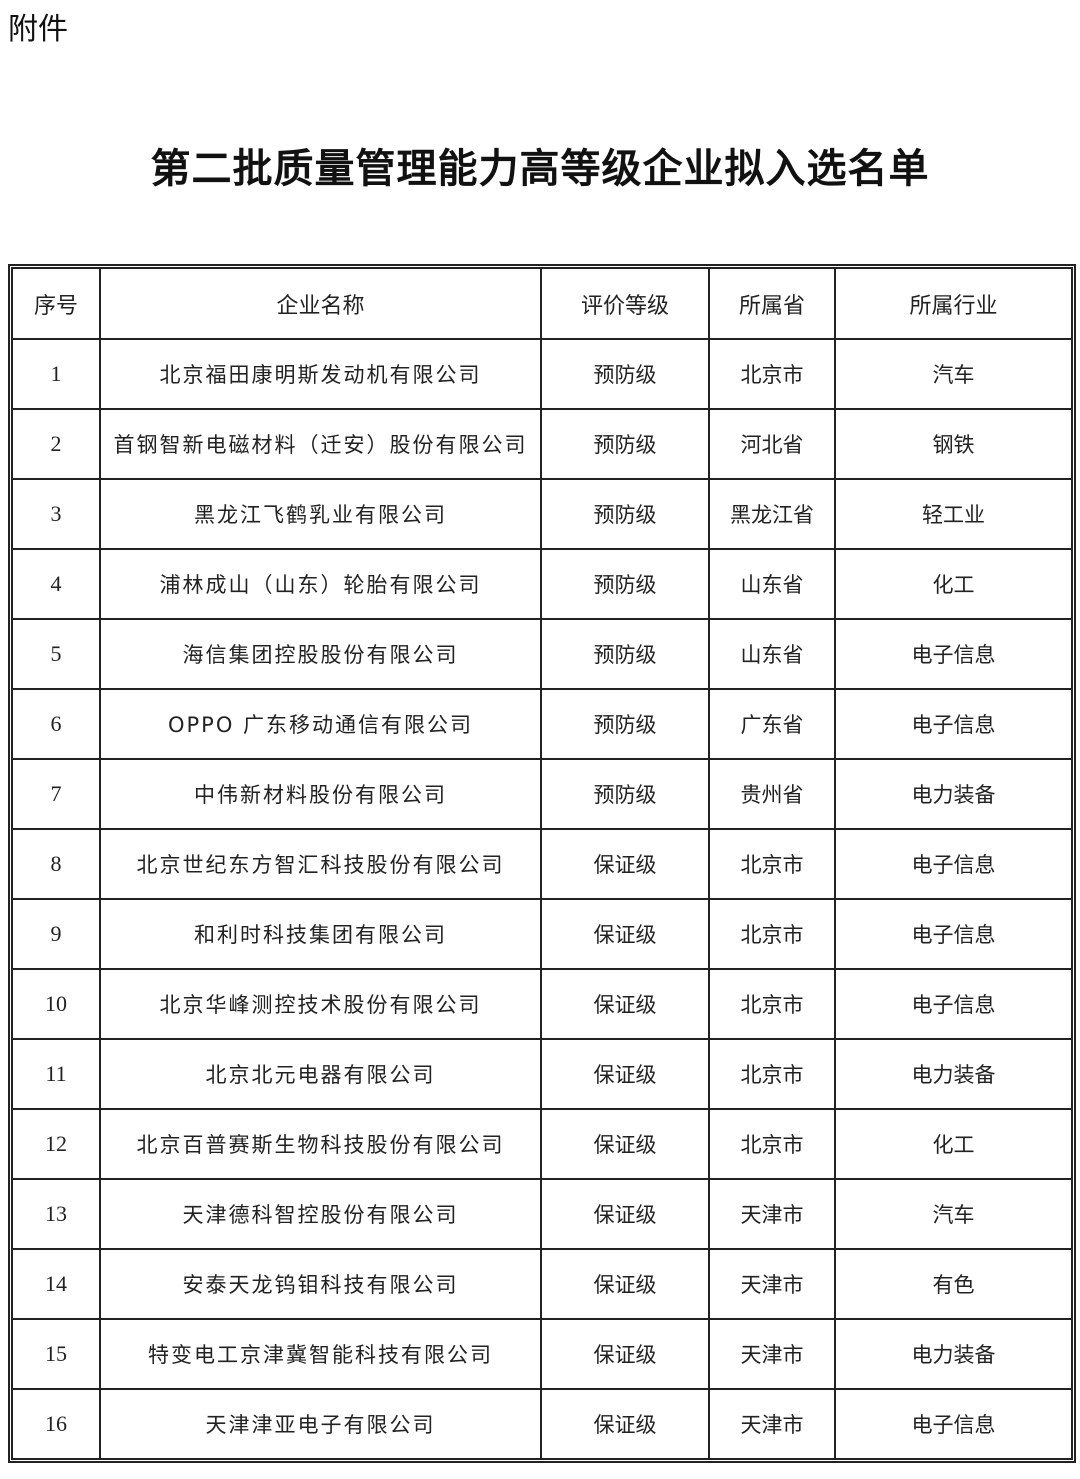 This screenshot has width=1080, height=1479. I want to click on cell-company-name: 安泰天龙钨钼科技有限公司, so click(320, 1284).